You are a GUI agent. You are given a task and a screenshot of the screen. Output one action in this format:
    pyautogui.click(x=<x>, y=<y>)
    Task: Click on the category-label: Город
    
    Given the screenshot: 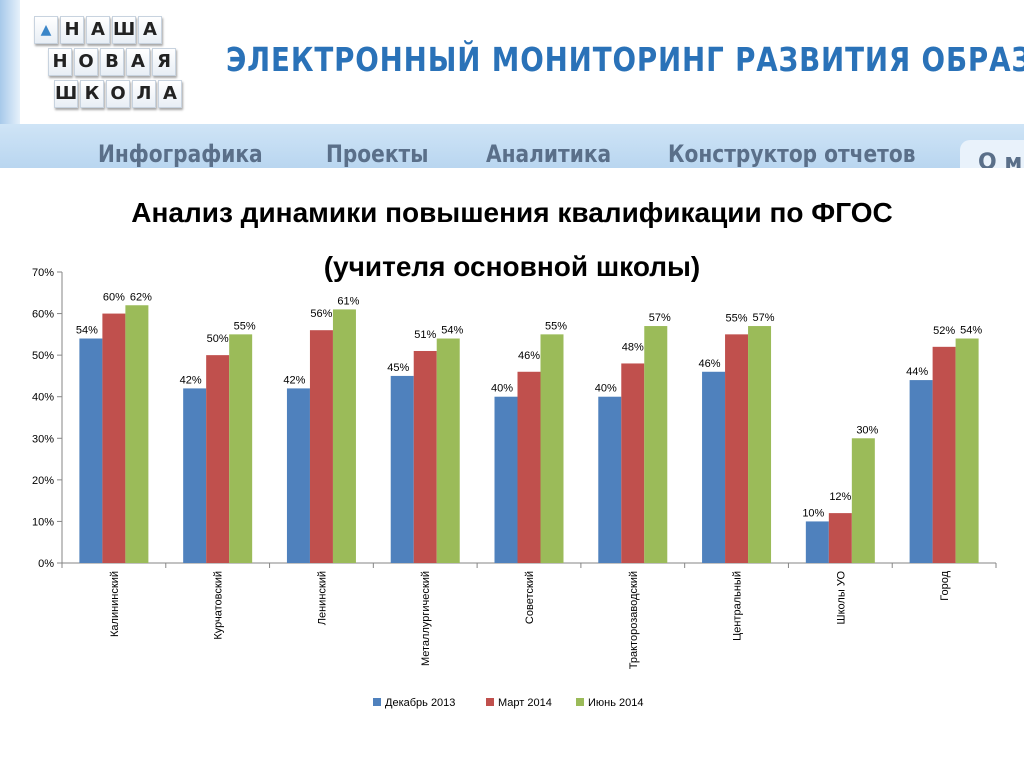 What is the action you would take?
    pyautogui.click(x=945, y=585)
    